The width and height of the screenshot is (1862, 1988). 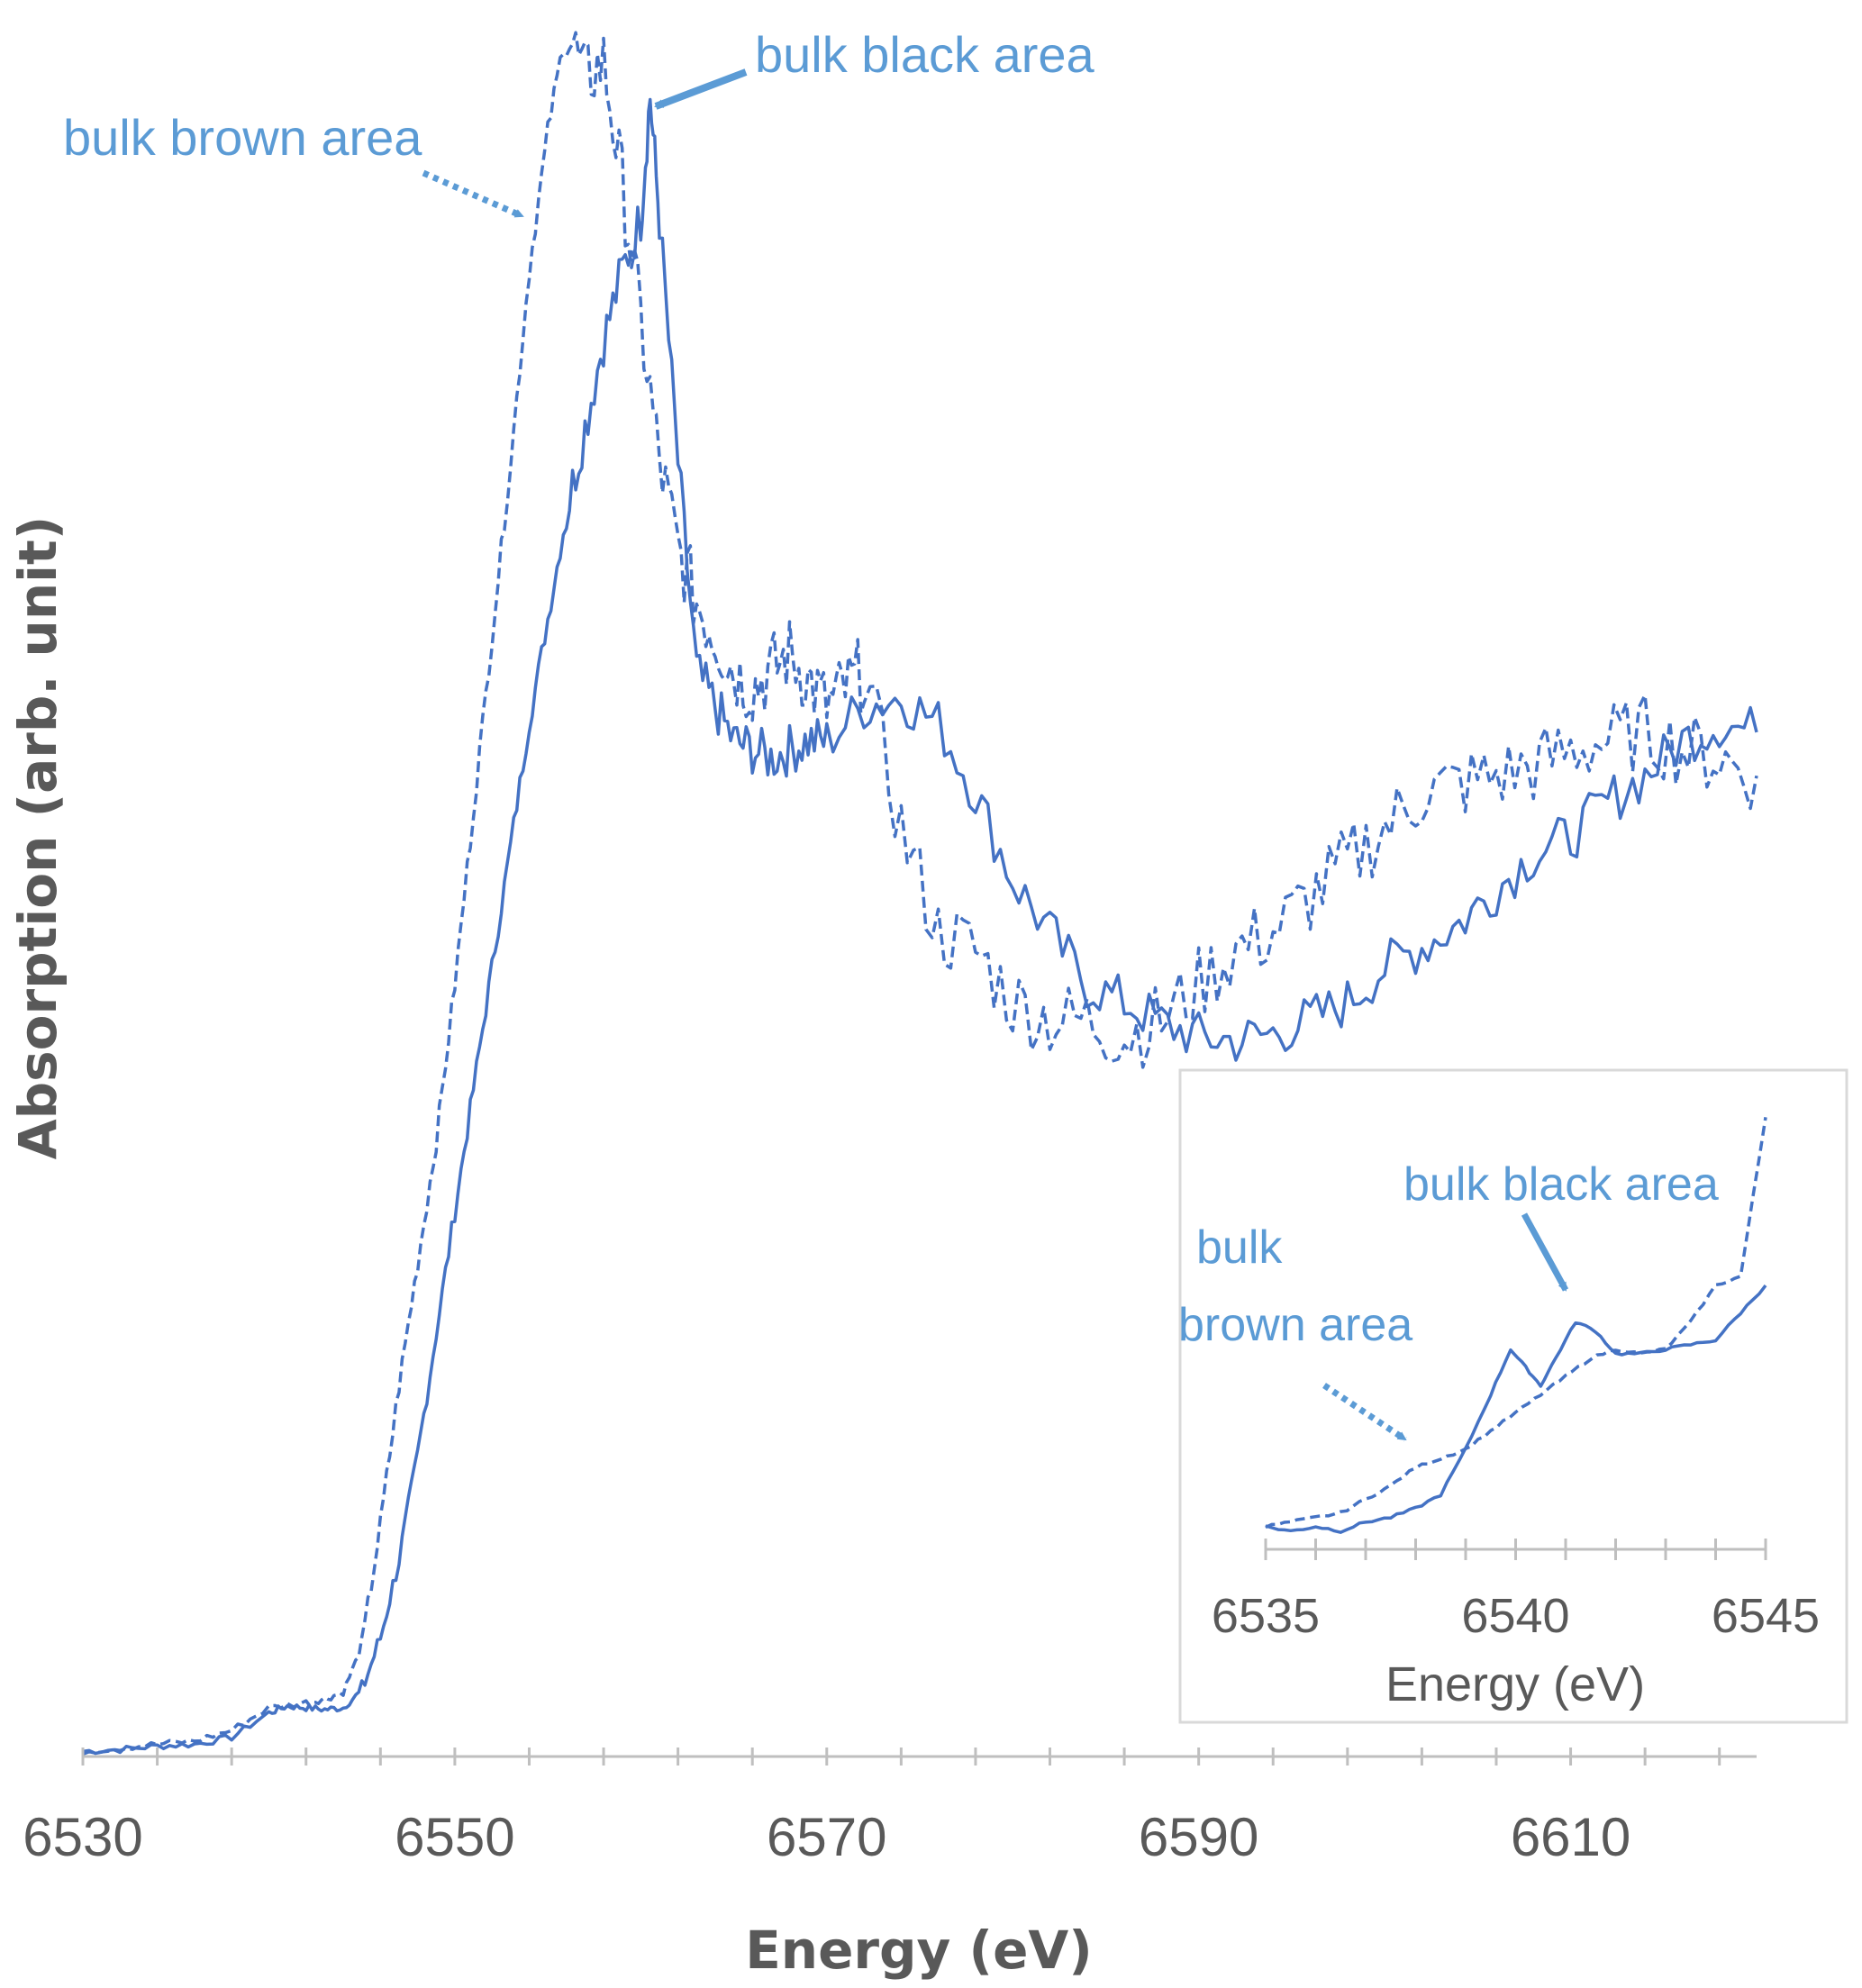 I want to click on inset-border, so click(x=1513, y=1396).